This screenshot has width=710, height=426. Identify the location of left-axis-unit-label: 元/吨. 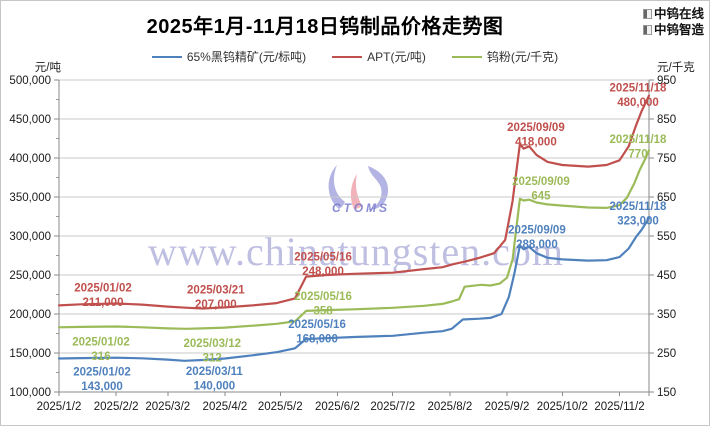
(47, 68).